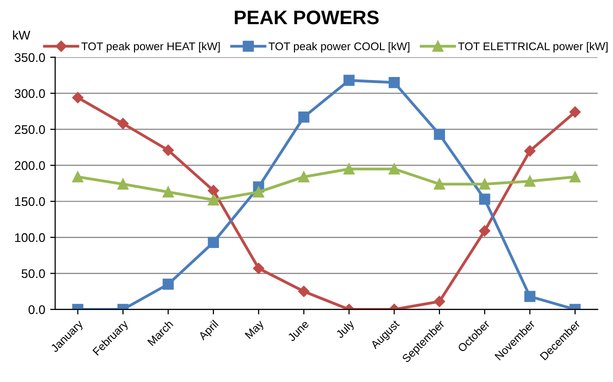 This screenshot has width=613, height=382. Describe the element at coordinates (36, 309) in the screenshot. I see `y-tick-label: 0.0` at that location.